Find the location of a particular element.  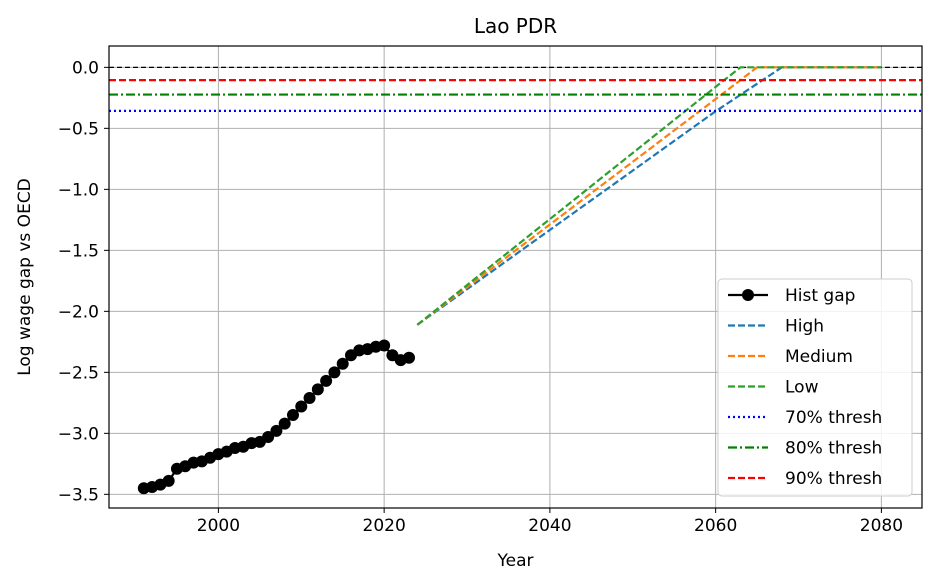

x-tick-label: 2040 is located at coordinates (549, 526).